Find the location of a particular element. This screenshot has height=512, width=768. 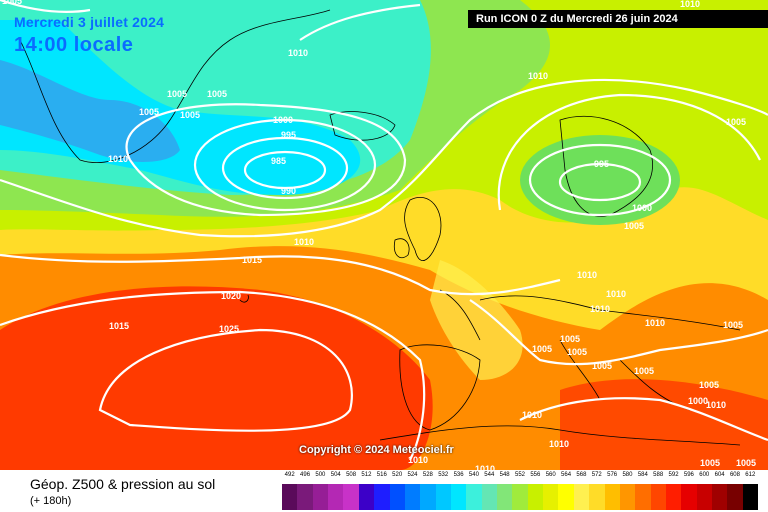

legend-label: 528 is located at coordinates (427, 475).